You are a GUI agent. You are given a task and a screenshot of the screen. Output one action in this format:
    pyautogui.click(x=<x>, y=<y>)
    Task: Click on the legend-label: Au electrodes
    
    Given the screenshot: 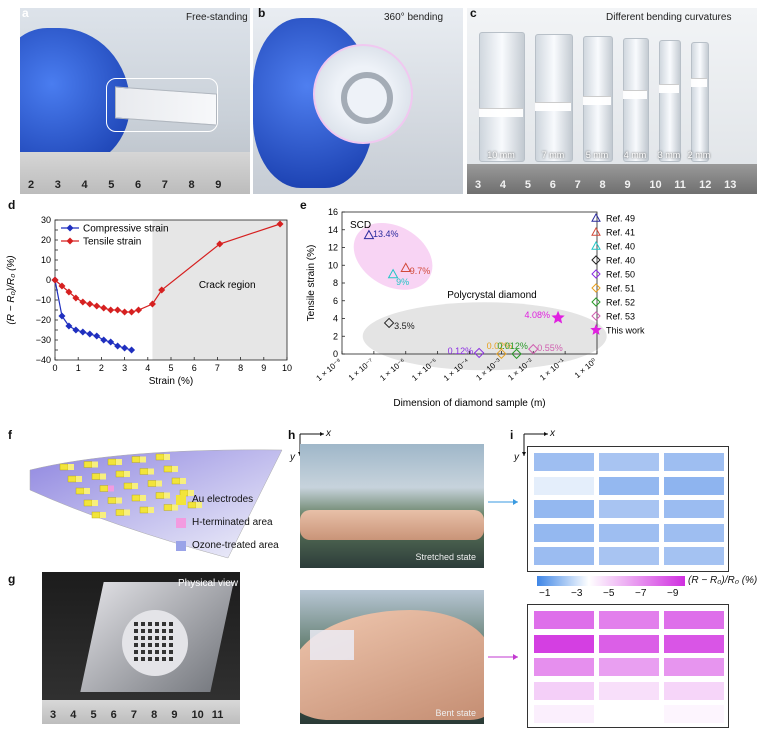 What is the action you would take?
    pyautogui.click(x=223, y=499)
    